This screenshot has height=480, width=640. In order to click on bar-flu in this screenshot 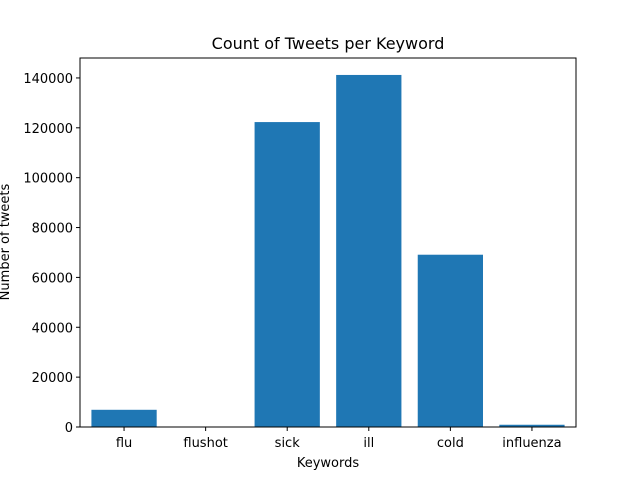, I will do `click(124, 418)`.